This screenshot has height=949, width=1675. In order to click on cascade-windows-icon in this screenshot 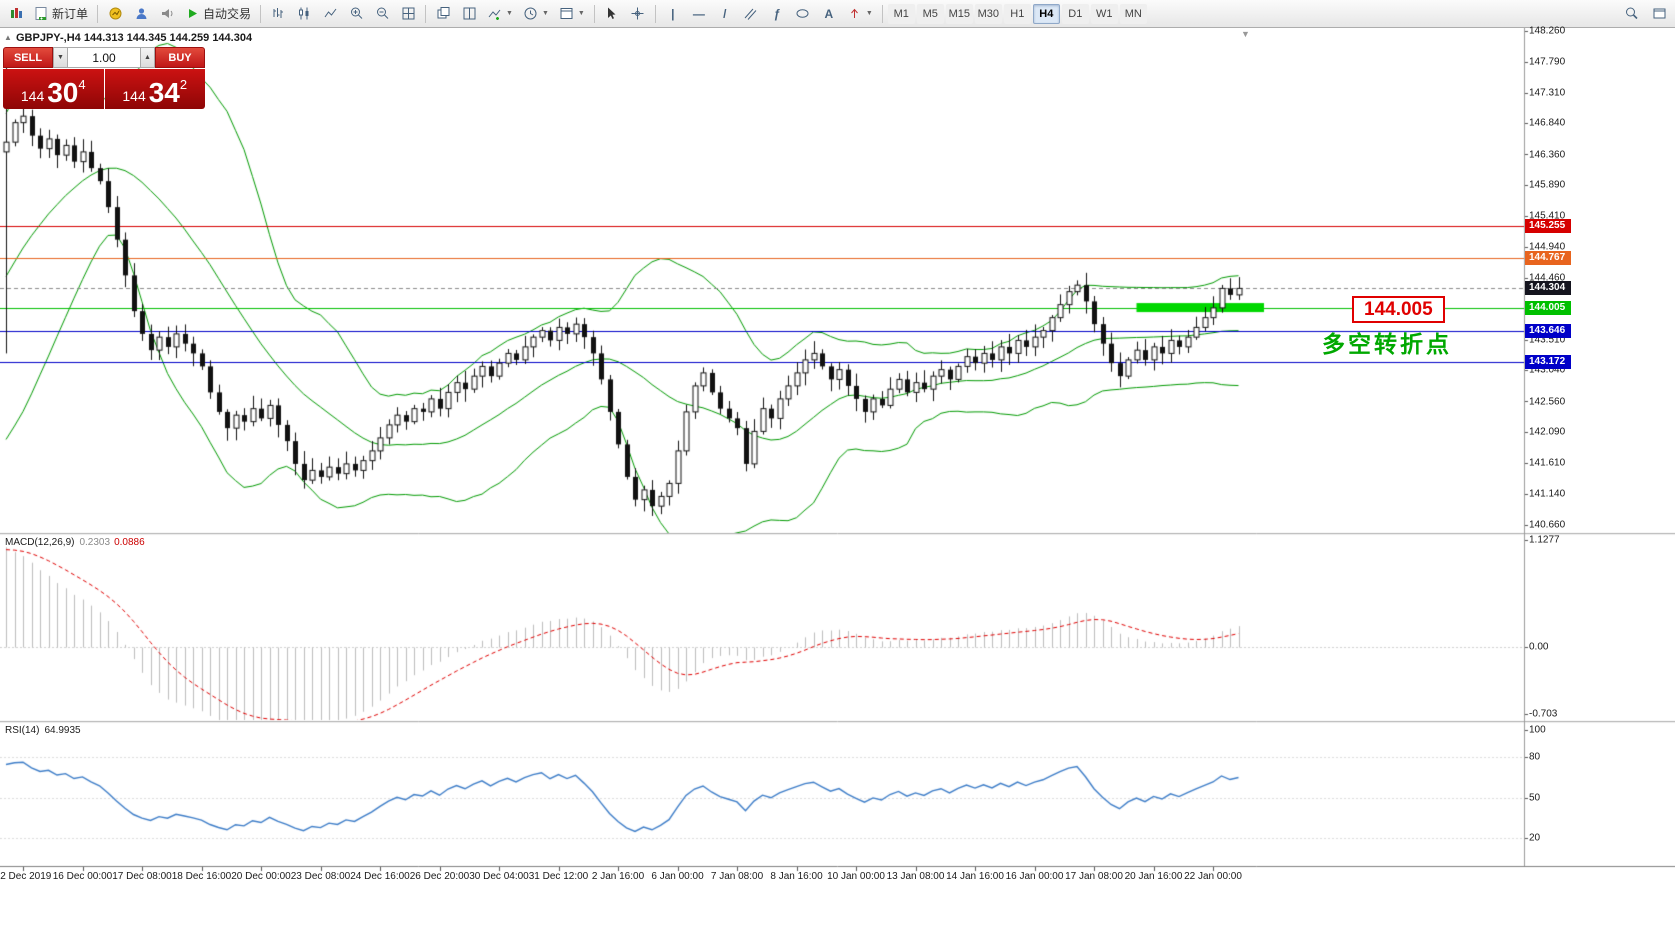, I will do `click(443, 14)`.